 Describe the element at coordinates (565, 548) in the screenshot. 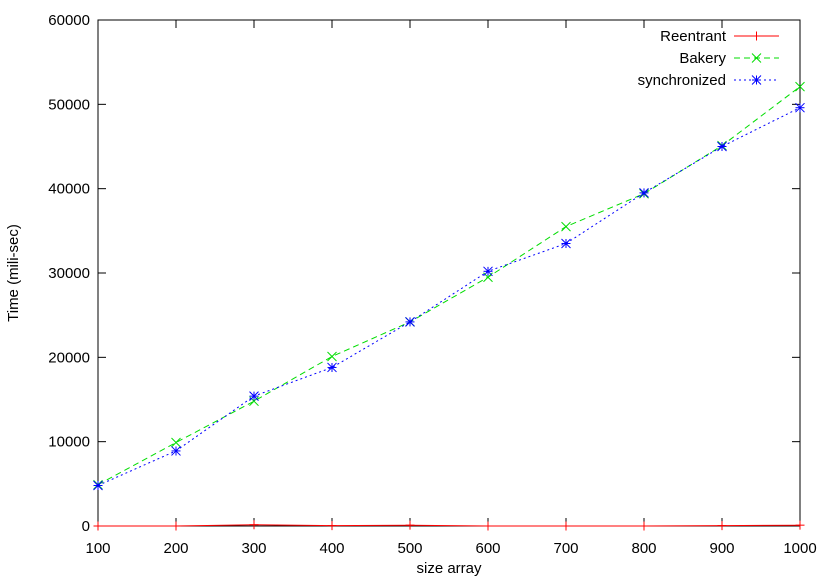

I see `x-tick-label: 700` at that location.